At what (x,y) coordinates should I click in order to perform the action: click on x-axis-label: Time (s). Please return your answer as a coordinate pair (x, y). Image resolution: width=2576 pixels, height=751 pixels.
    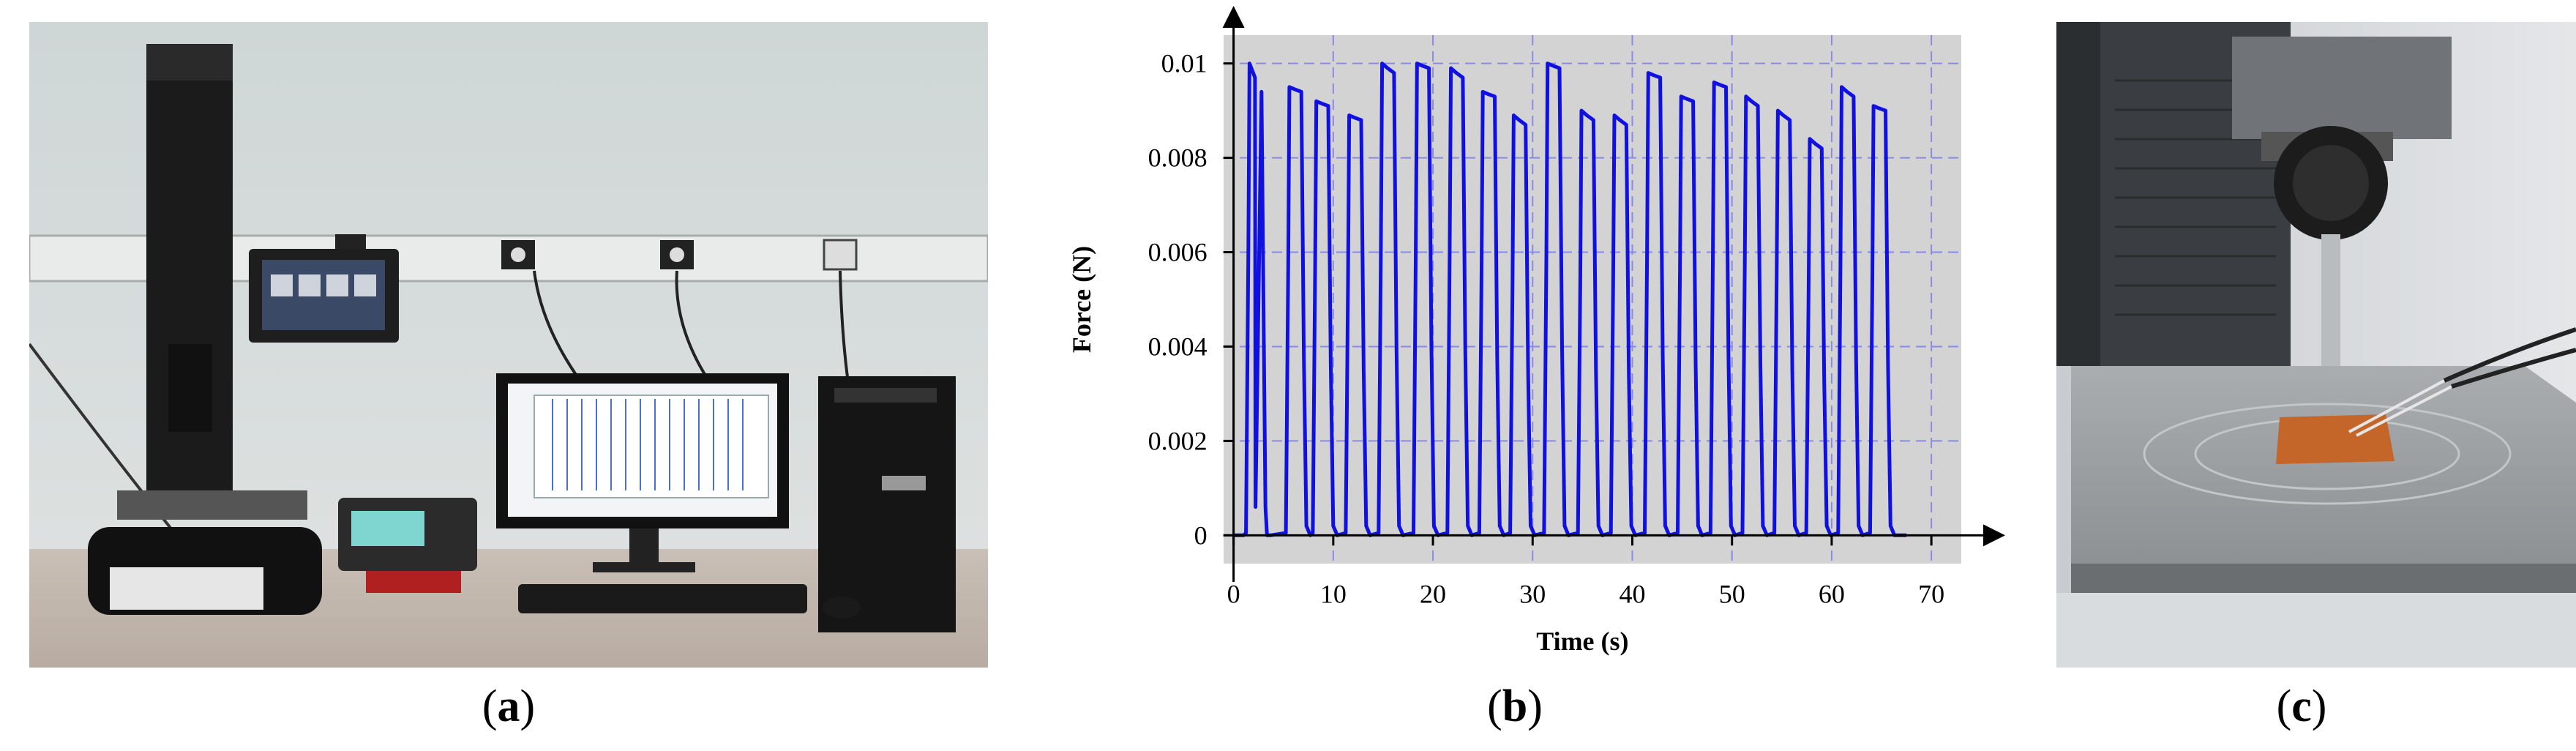
    Looking at the image, I should click on (1582, 642).